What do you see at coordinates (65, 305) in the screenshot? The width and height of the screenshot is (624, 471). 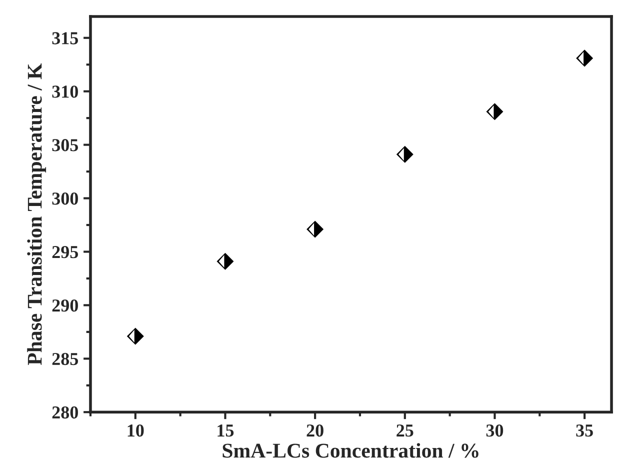 I see `y-tick-label: 290` at bounding box center [65, 305].